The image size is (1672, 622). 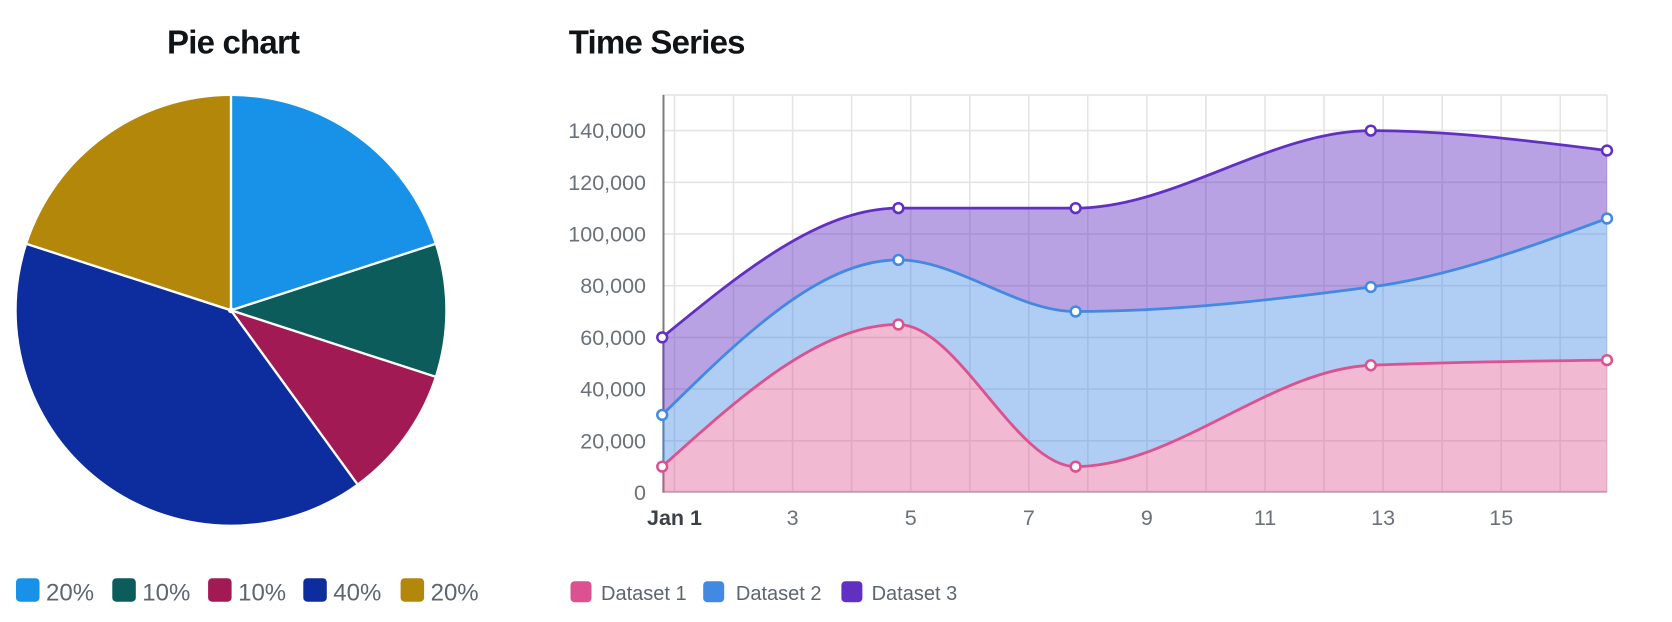 I want to click on svg-text: 40,000, so click(x=613, y=390).